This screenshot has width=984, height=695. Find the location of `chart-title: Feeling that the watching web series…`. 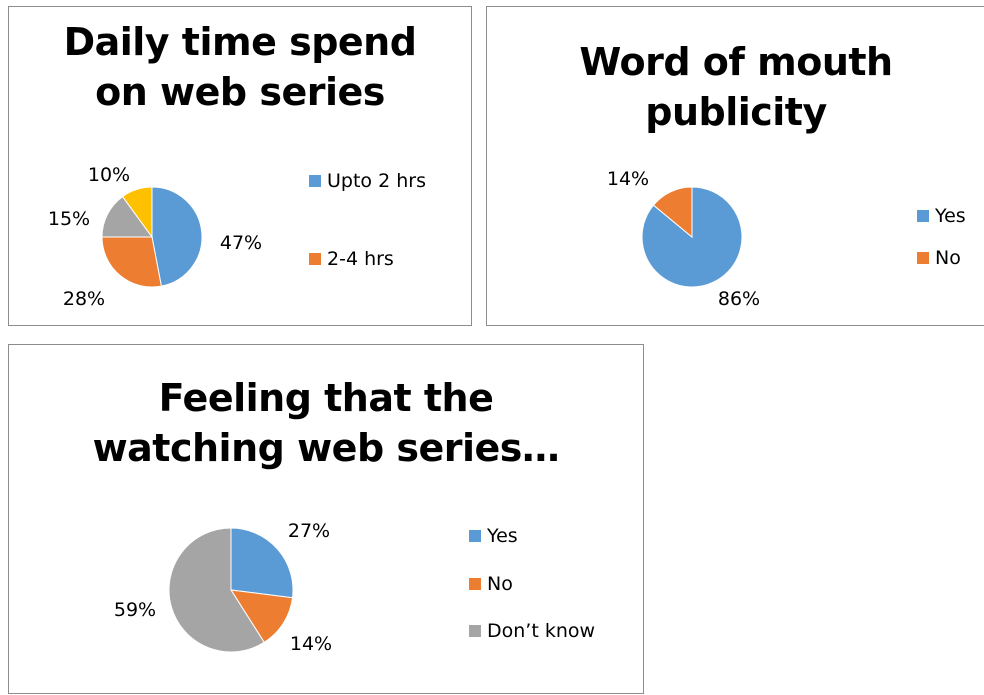

chart-title: Feeling that the watching web series… is located at coordinates (326, 423).